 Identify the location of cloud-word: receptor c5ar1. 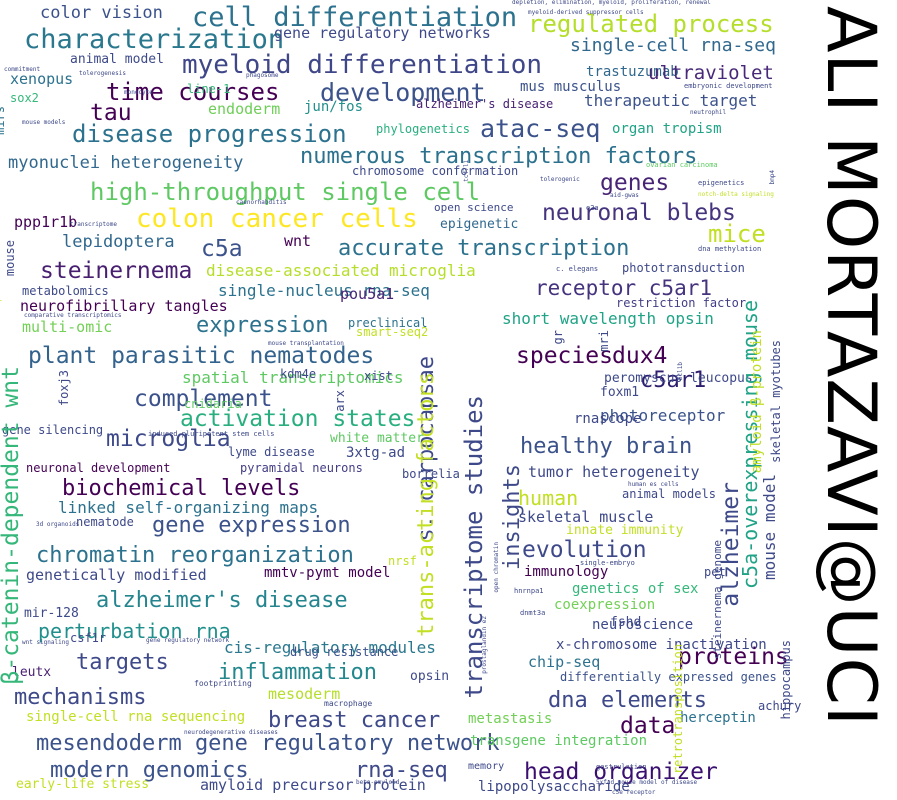
(624, 288).